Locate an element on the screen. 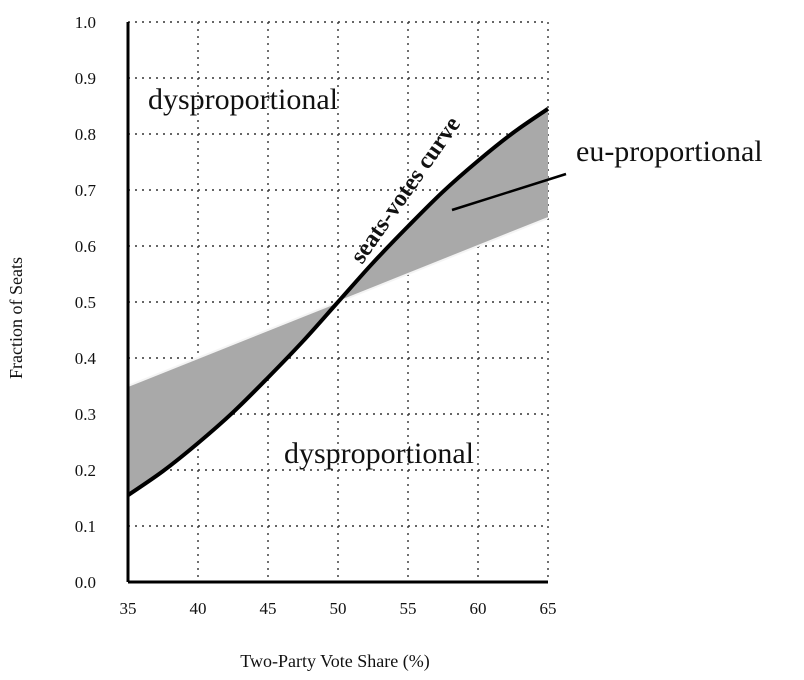  y-tick-label: 0.7 is located at coordinates (86, 190).